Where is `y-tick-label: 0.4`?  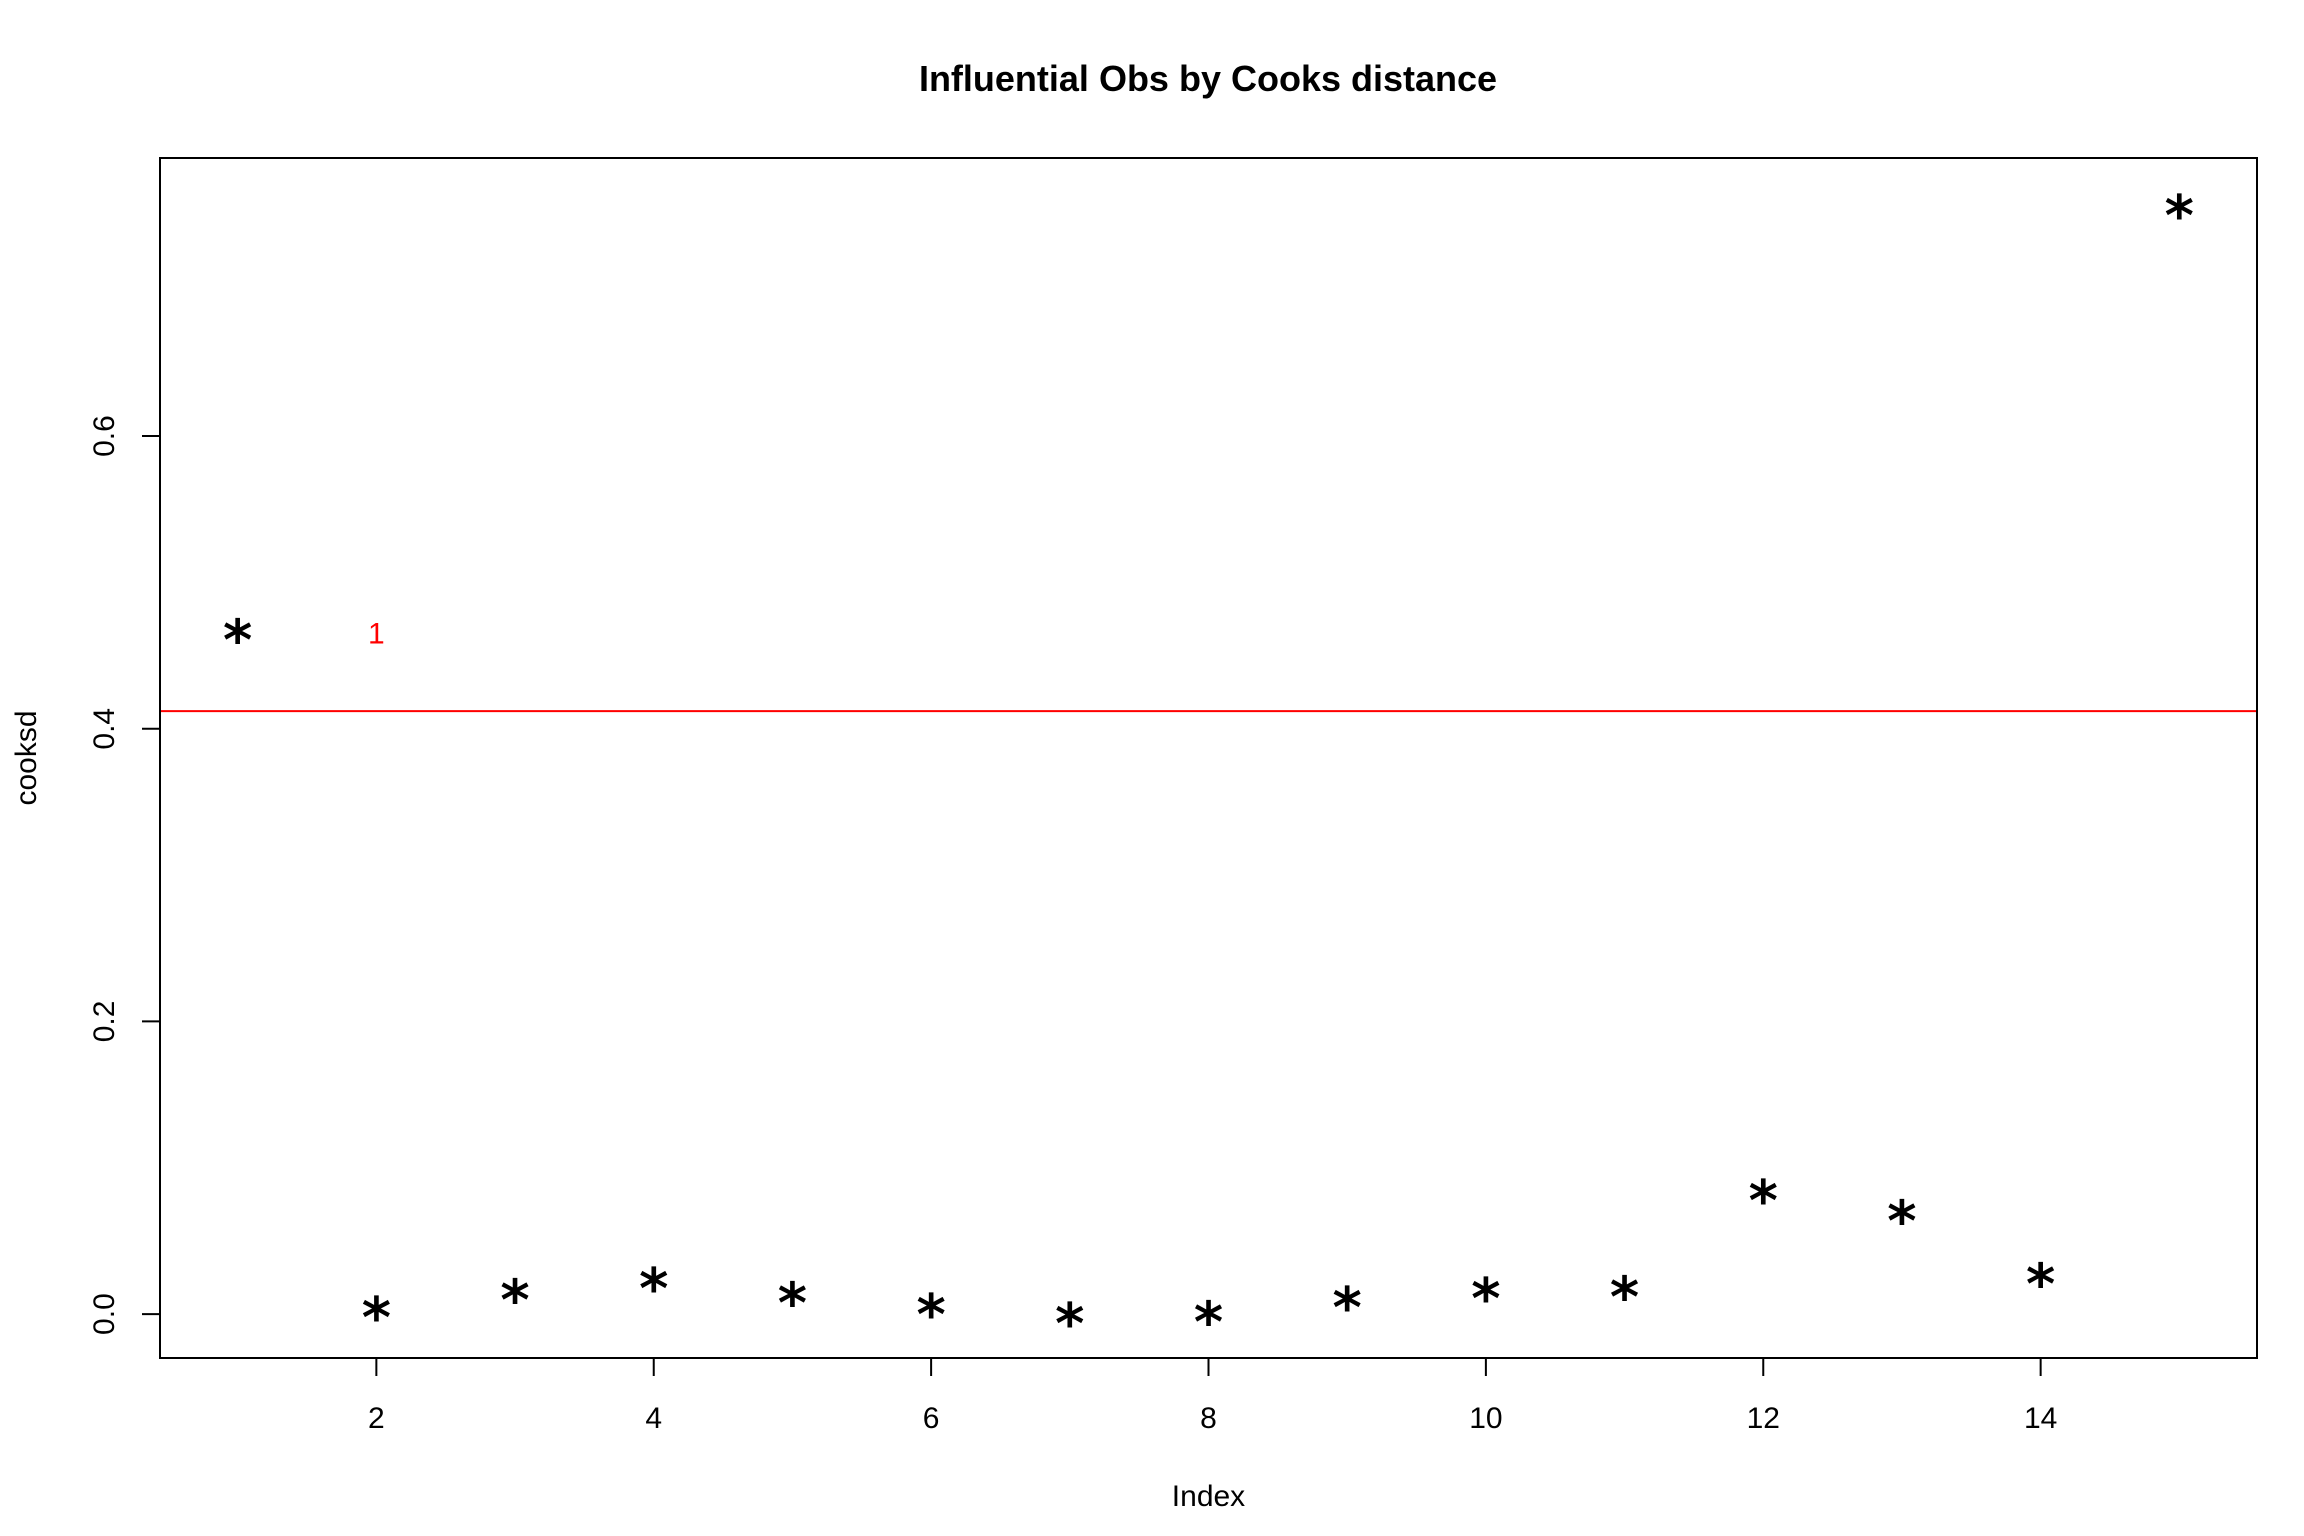 y-tick-label: 0.4 is located at coordinates (104, 729).